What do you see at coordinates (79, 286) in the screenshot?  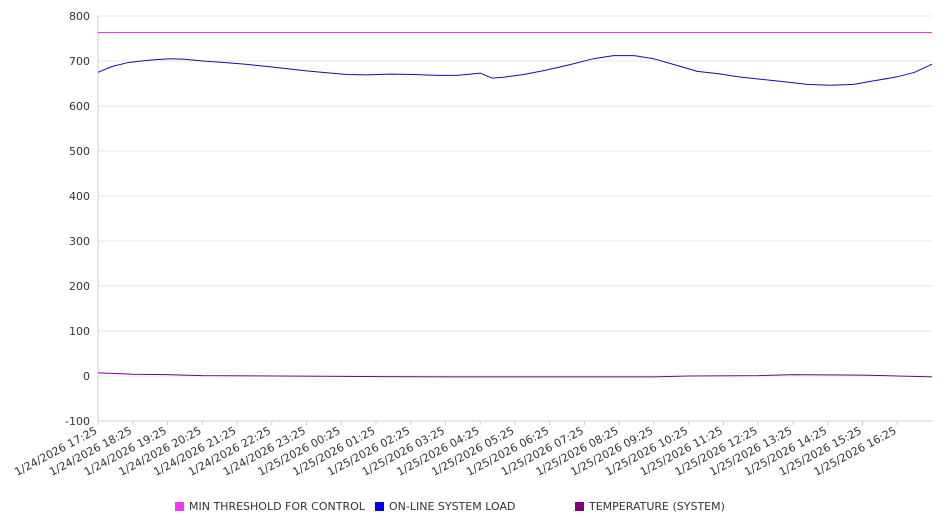 I see `y-tick-label: 200` at bounding box center [79, 286].